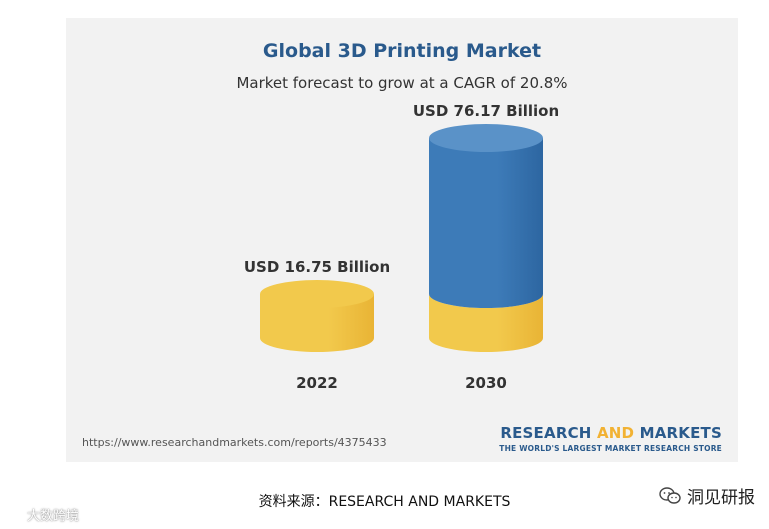 This screenshot has width=769, height=529. What do you see at coordinates (486, 383) in the screenshot?
I see `category-label-2030: 2030` at bounding box center [486, 383].